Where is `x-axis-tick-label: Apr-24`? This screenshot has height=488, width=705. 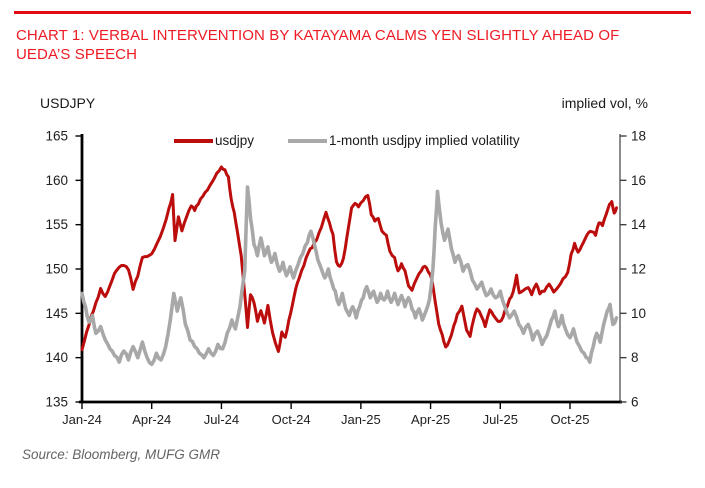 x-axis-tick-label: Apr-24 is located at coordinates (151, 419).